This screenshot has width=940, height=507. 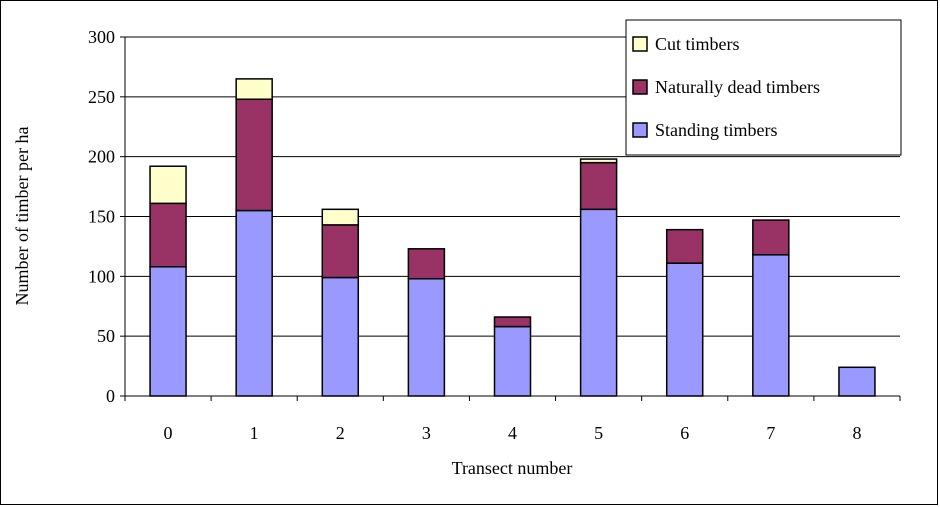 What do you see at coordinates (254, 433) in the screenshot?
I see `x-tick-label: 1` at bounding box center [254, 433].